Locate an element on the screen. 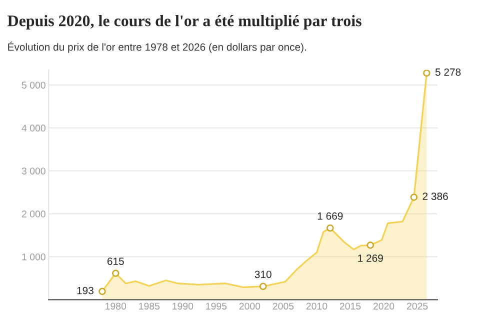 The image size is (486, 333). data-label: 615 is located at coordinates (115, 261).